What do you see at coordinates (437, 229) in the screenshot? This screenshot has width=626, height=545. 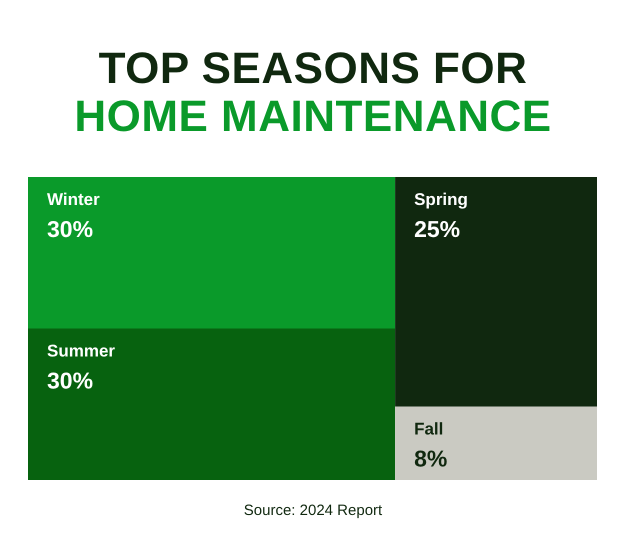 I see `data-label: 25%` at bounding box center [437, 229].